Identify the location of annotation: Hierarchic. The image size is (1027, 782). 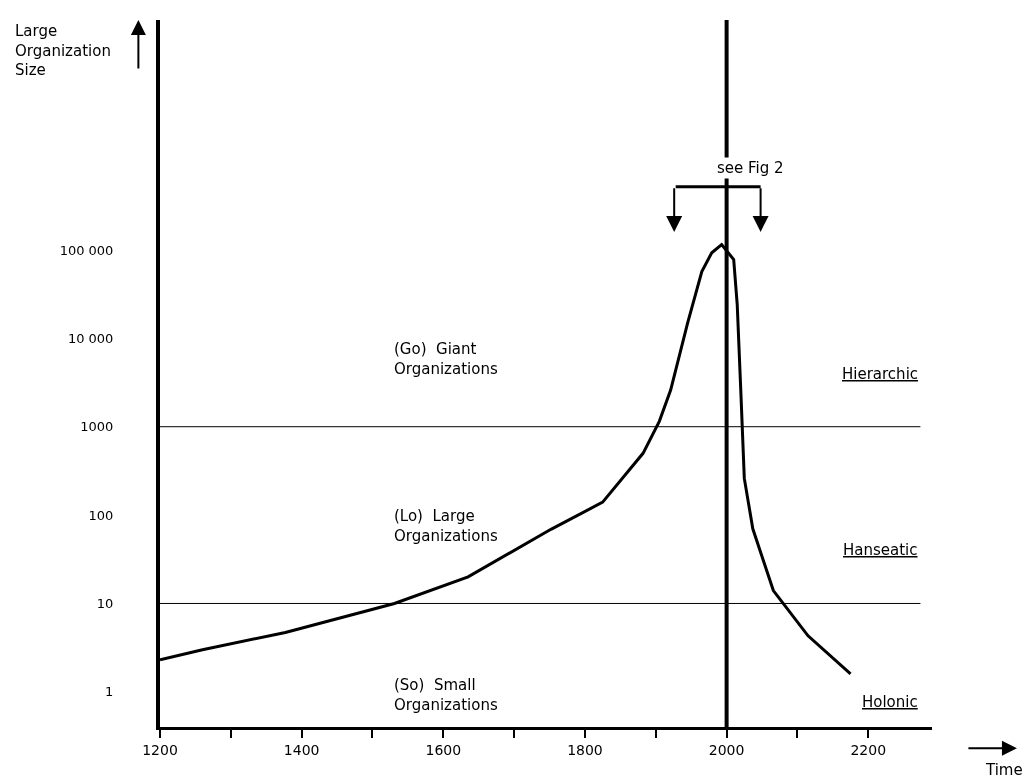
(880, 374).